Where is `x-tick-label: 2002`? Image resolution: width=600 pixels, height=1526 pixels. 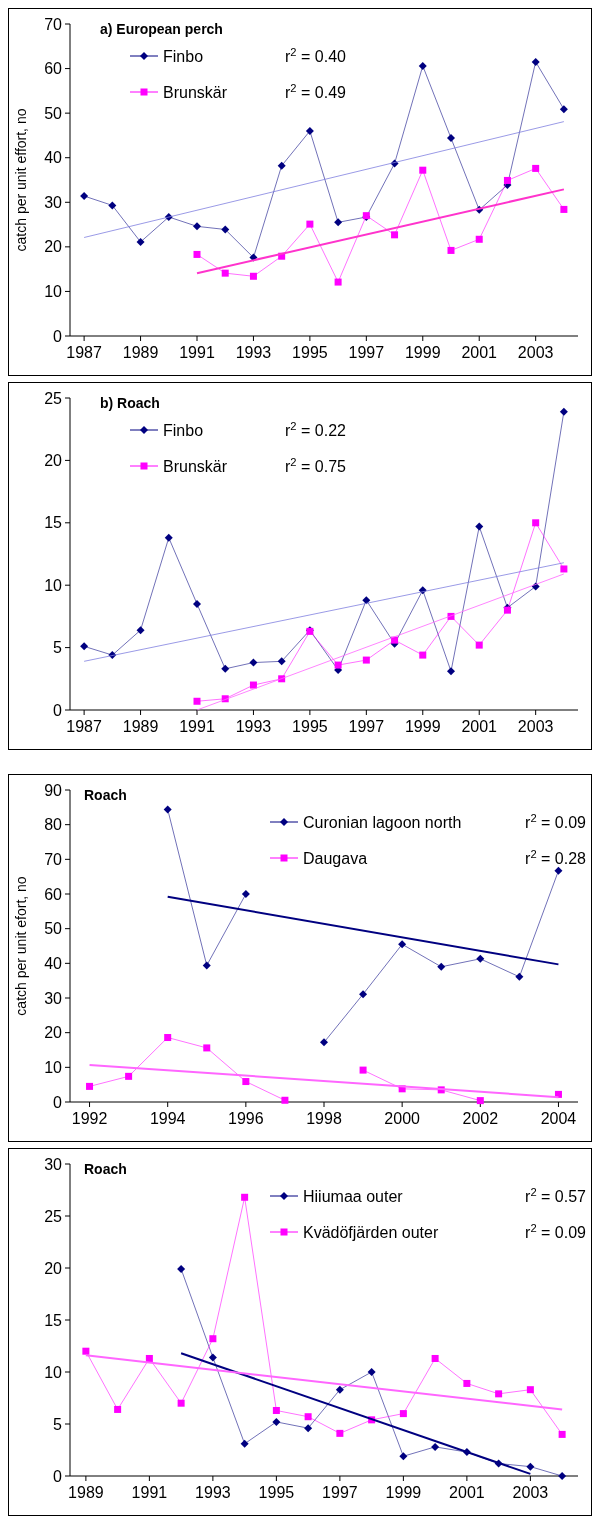
x-tick-label: 2002 is located at coordinates (480, 1118).